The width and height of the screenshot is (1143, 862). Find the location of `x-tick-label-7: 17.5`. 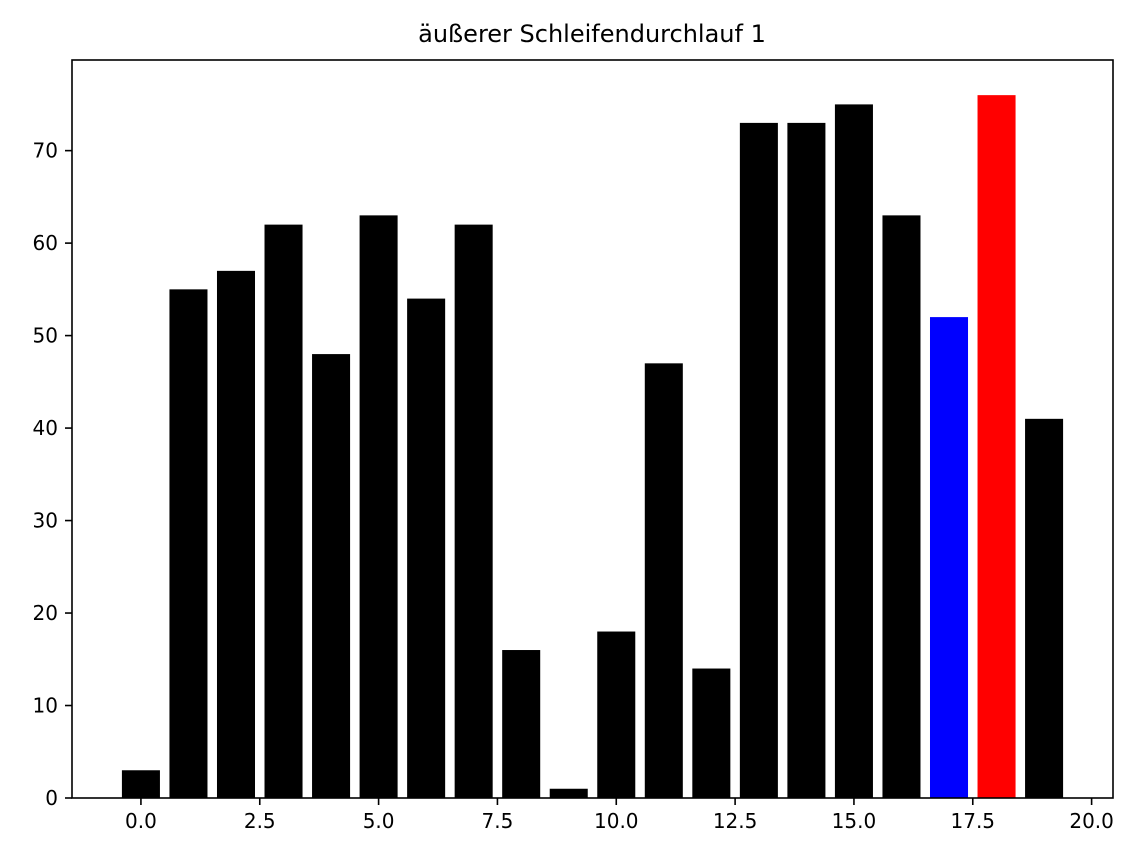

x-tick-label-7: 17.5 is located at coordinates (973, 821).